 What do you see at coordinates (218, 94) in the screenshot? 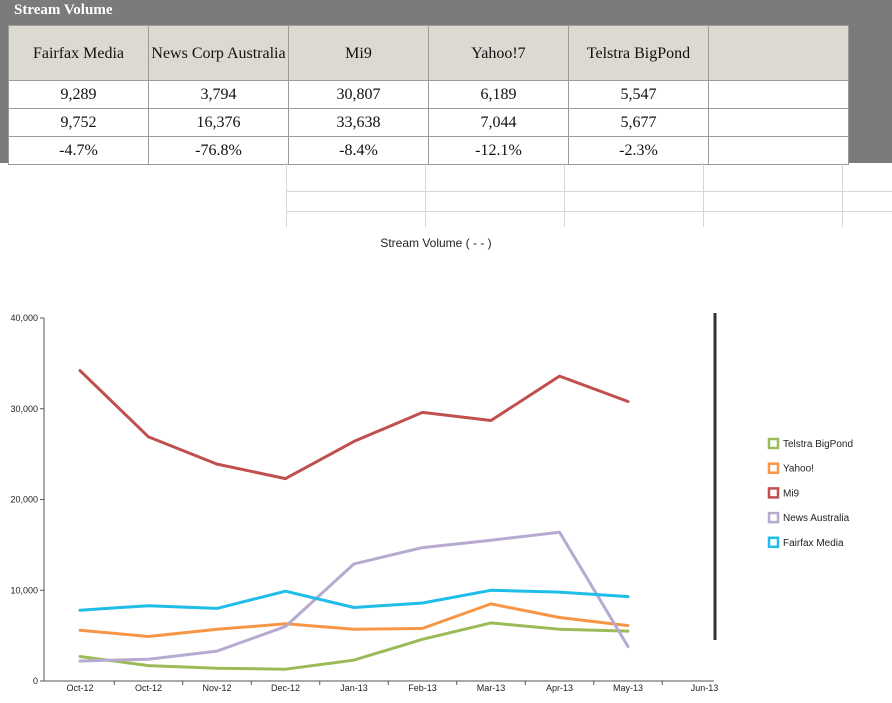
I see `table-cell: 3,794` at bounding box center [218, 94].